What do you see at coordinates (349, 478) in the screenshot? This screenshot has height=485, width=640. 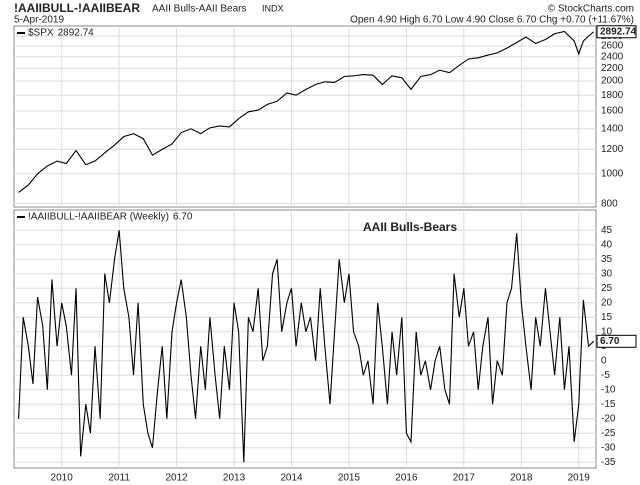 I see `x-tick-label: 2015` at bounding box center [349, 478].